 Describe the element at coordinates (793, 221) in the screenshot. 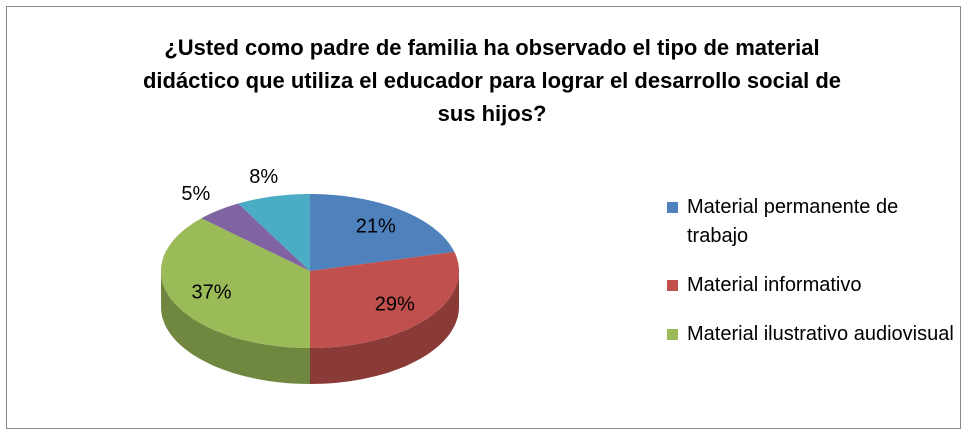

I see `legend-label: Material permanente de trabajo` at that location.